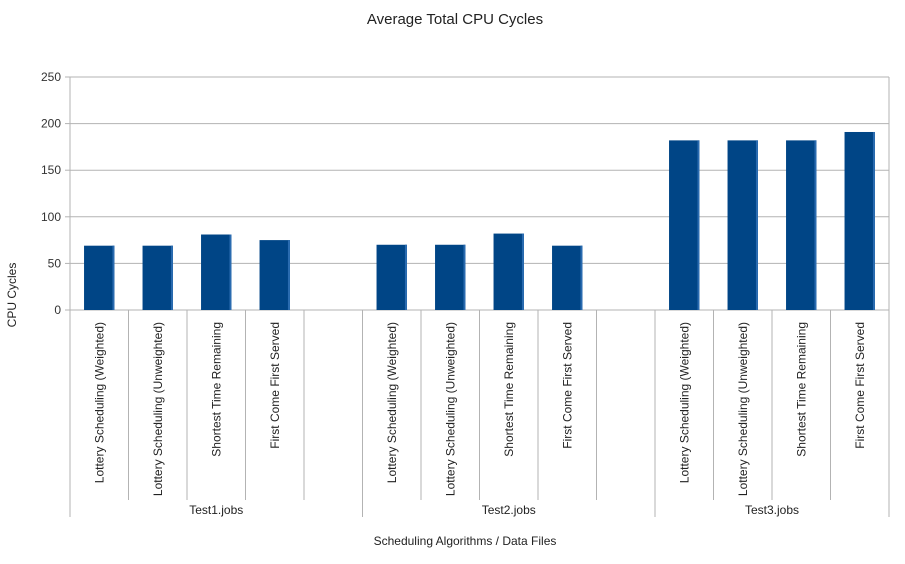 The height and width of the screenshot is (564, 905). What do you see at coordinates (55, 263) in the screenshot?
I see `y-tick-label: 50` at bounding box center [55, 263].